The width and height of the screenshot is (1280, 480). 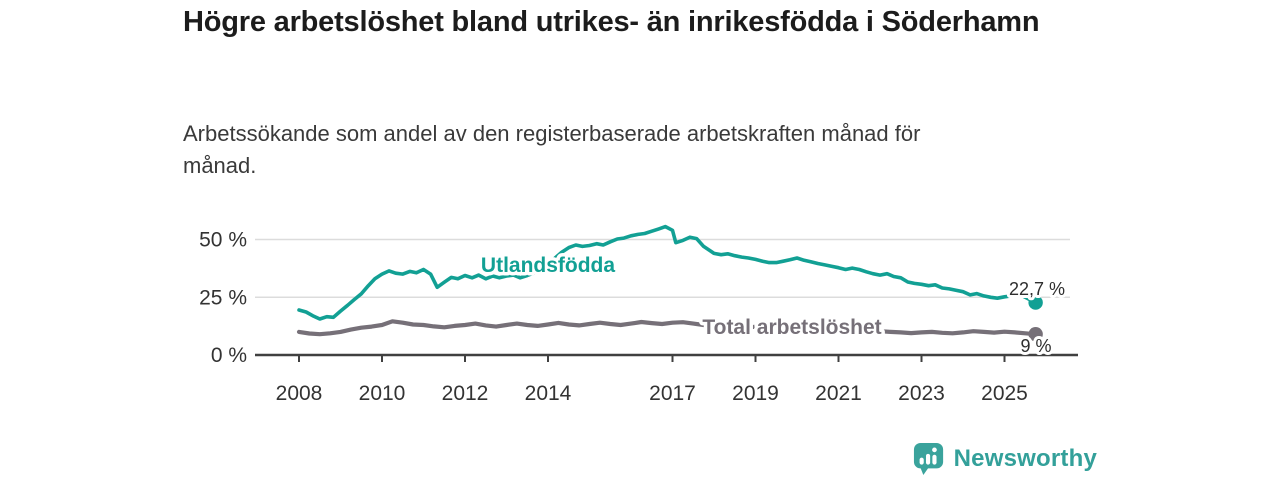 I want to click on x-tick-label-2023: 2023, so click(x=921, y=393).